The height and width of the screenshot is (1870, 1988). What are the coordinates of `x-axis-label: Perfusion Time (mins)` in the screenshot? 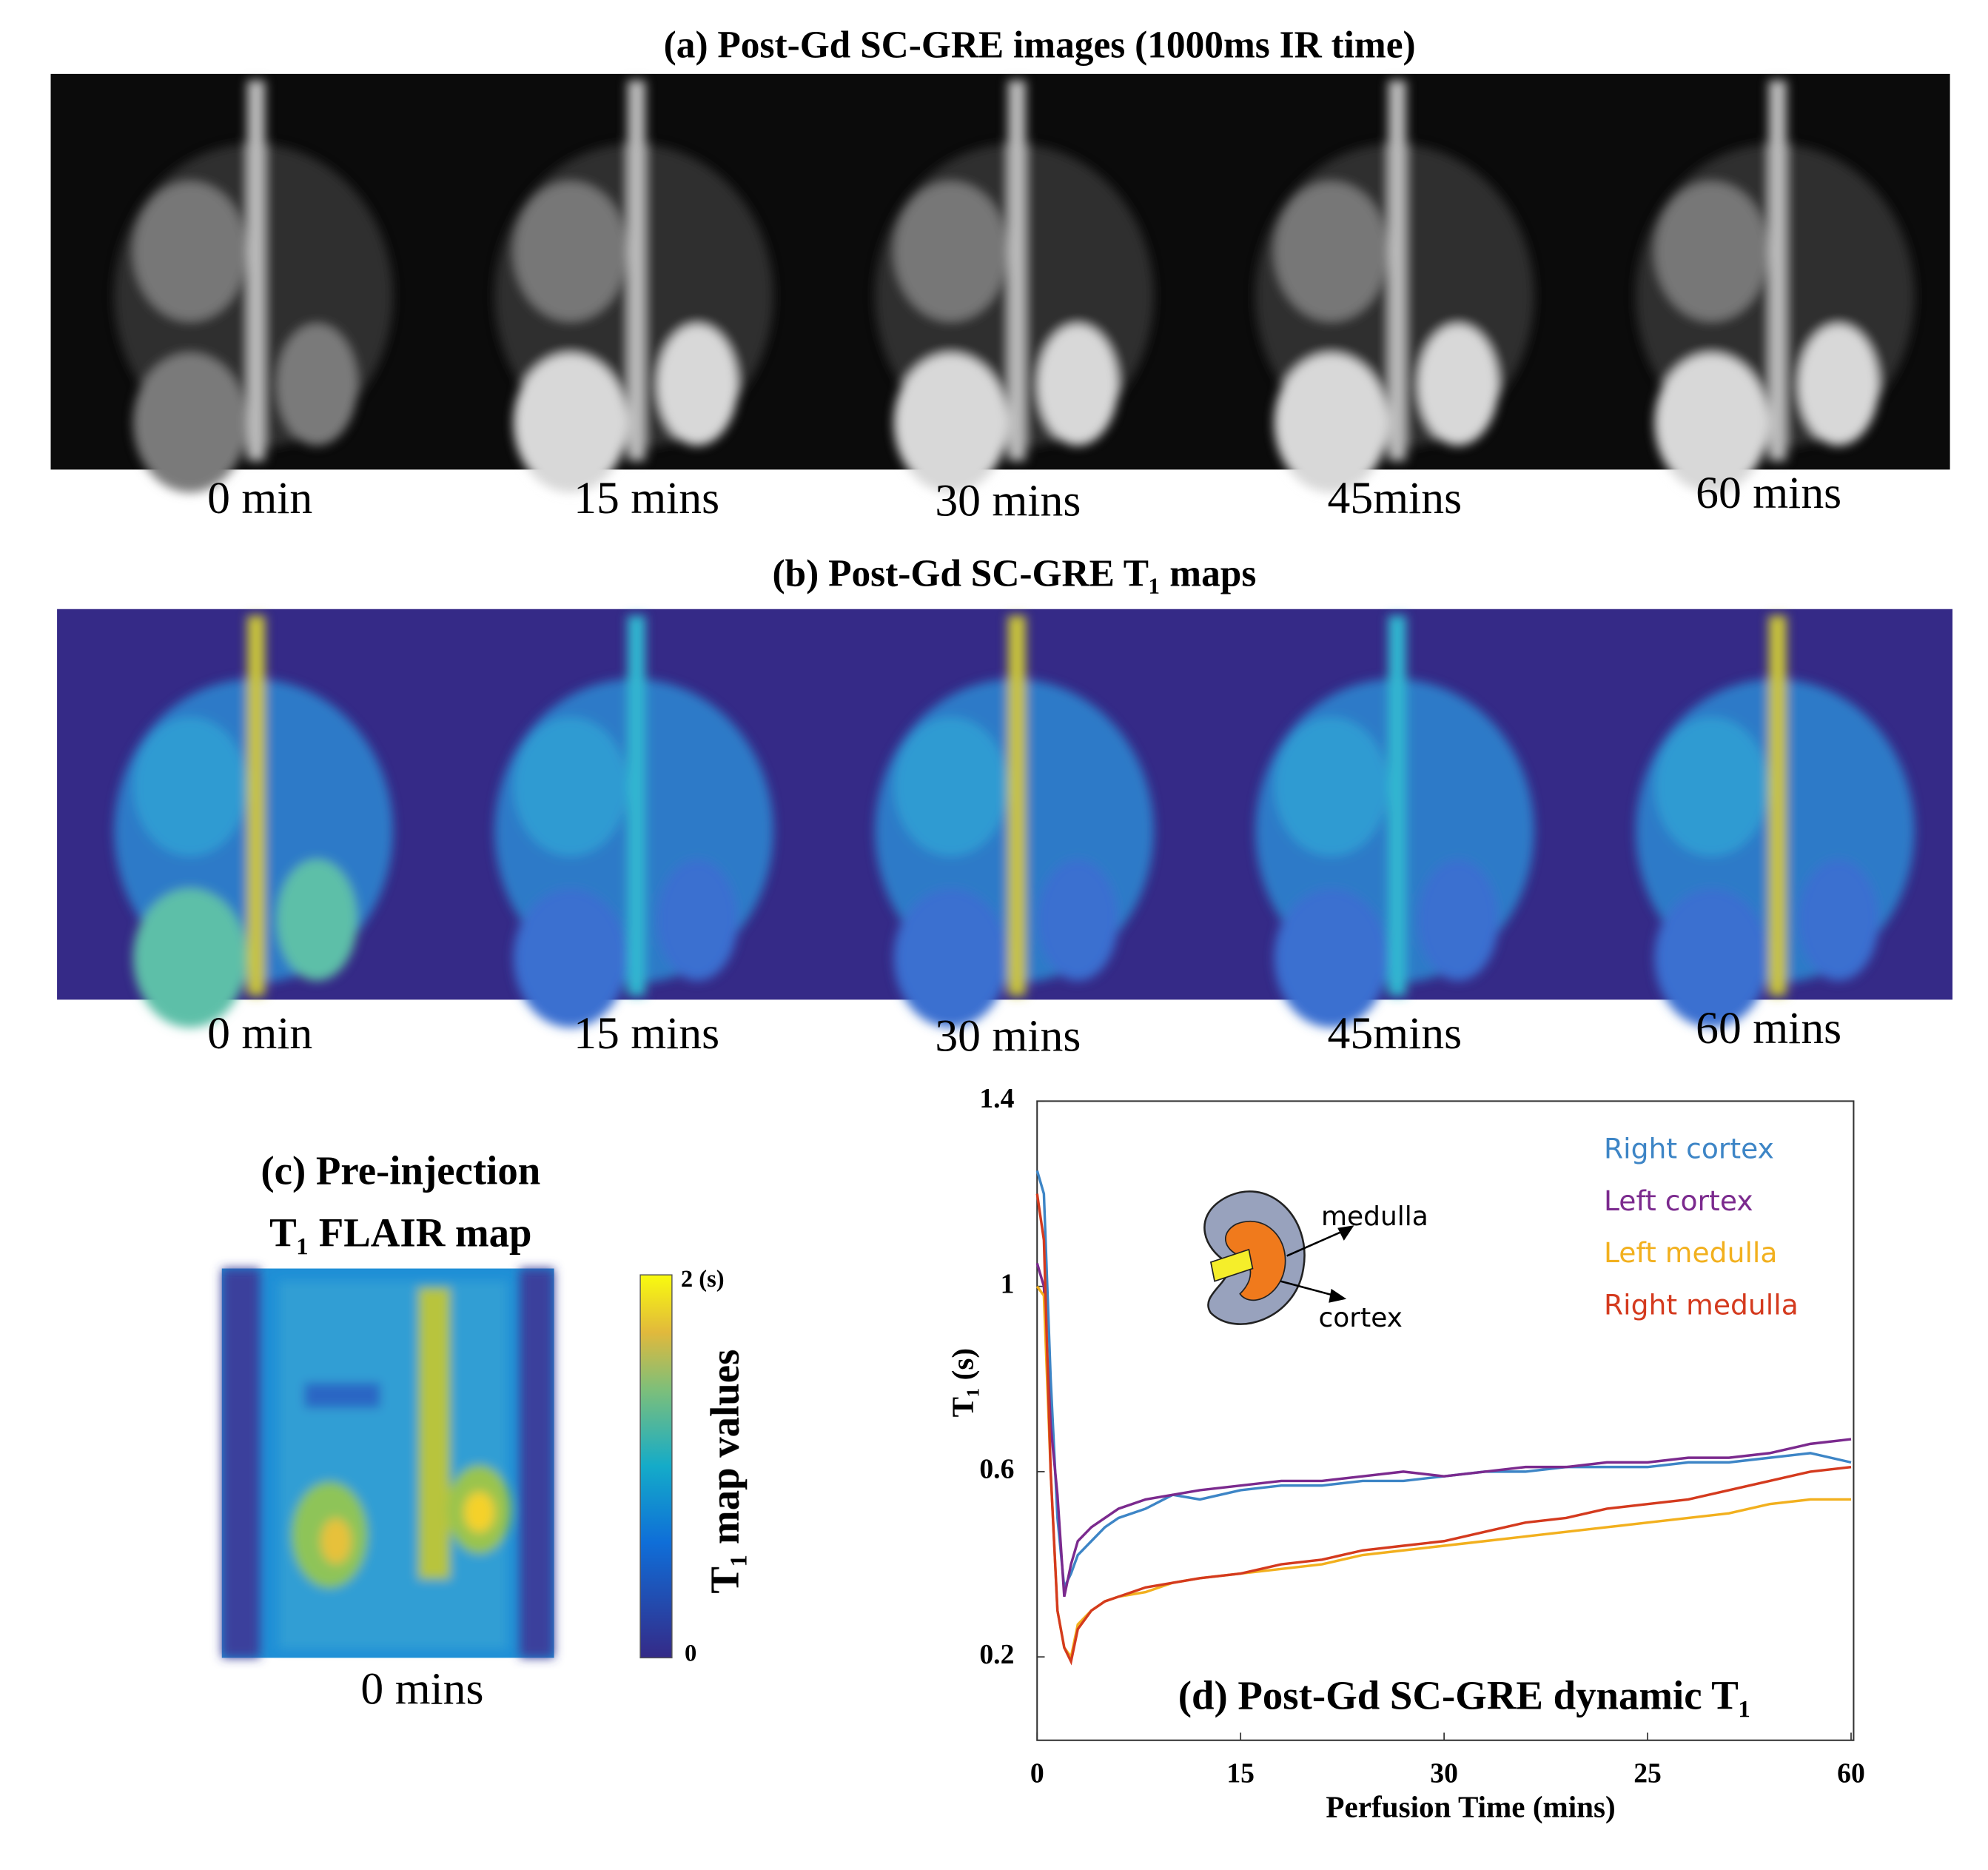 It's located at (1470, 1807).